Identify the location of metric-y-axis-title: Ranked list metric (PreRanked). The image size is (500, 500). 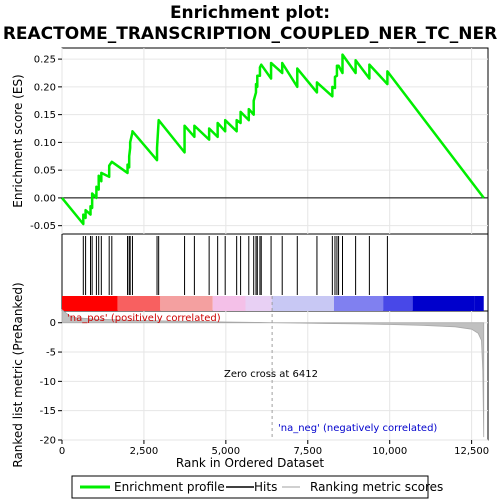
(18, 374).